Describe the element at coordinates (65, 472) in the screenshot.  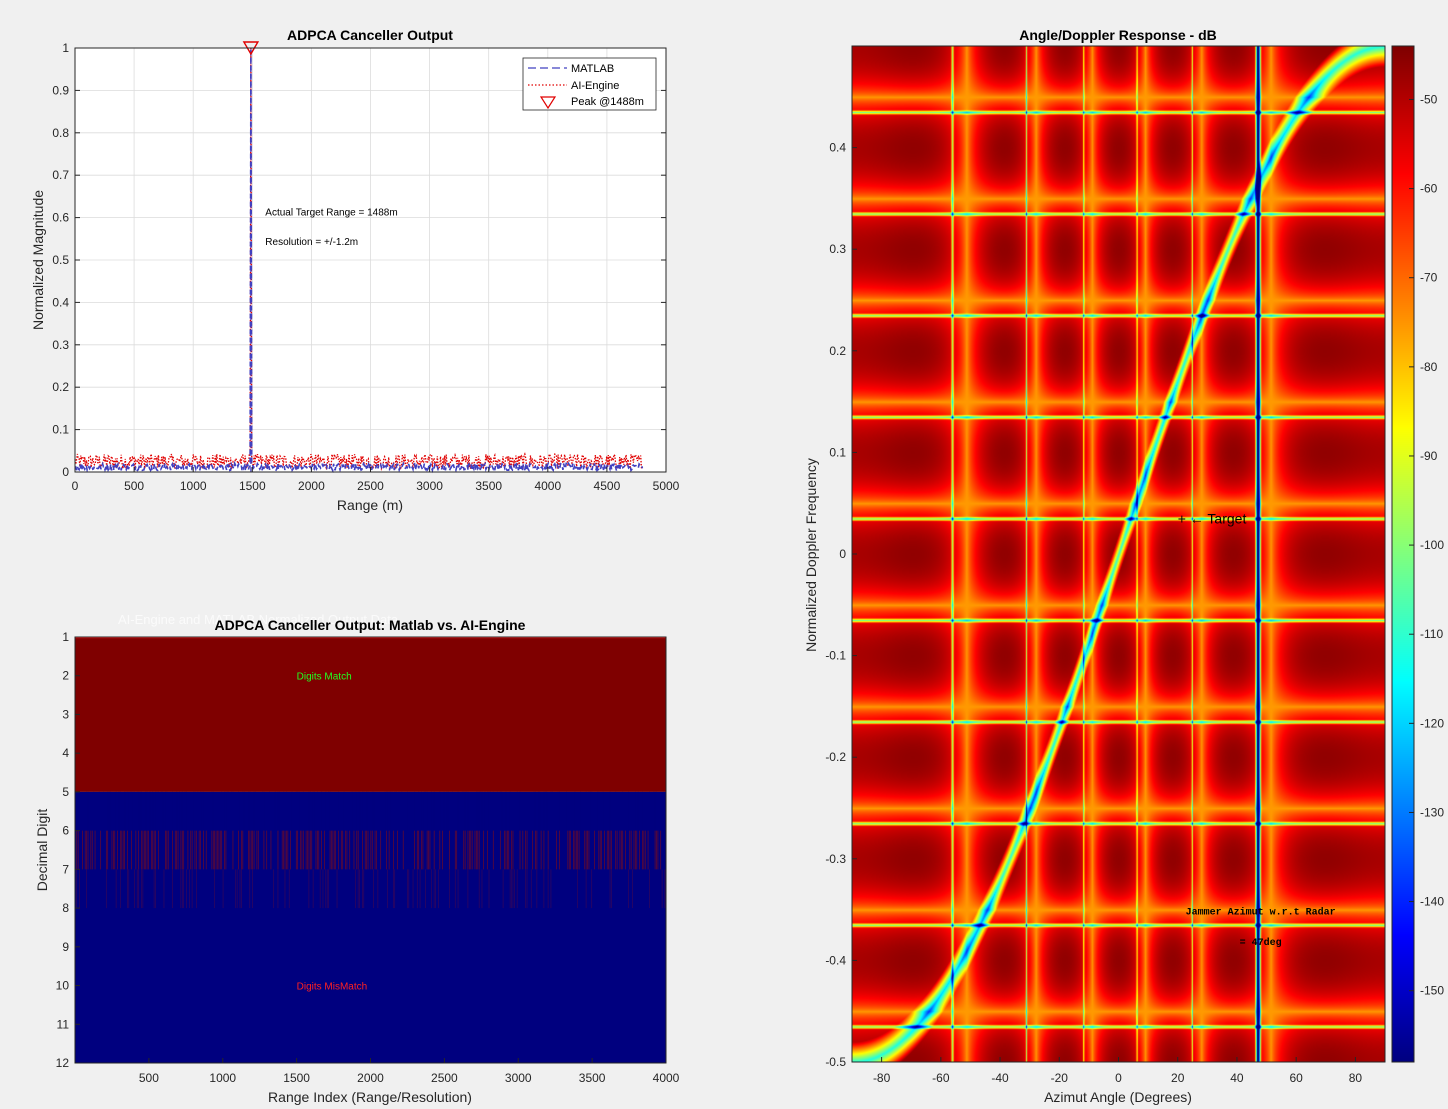
I see `y-tick-label: 0` at that location.